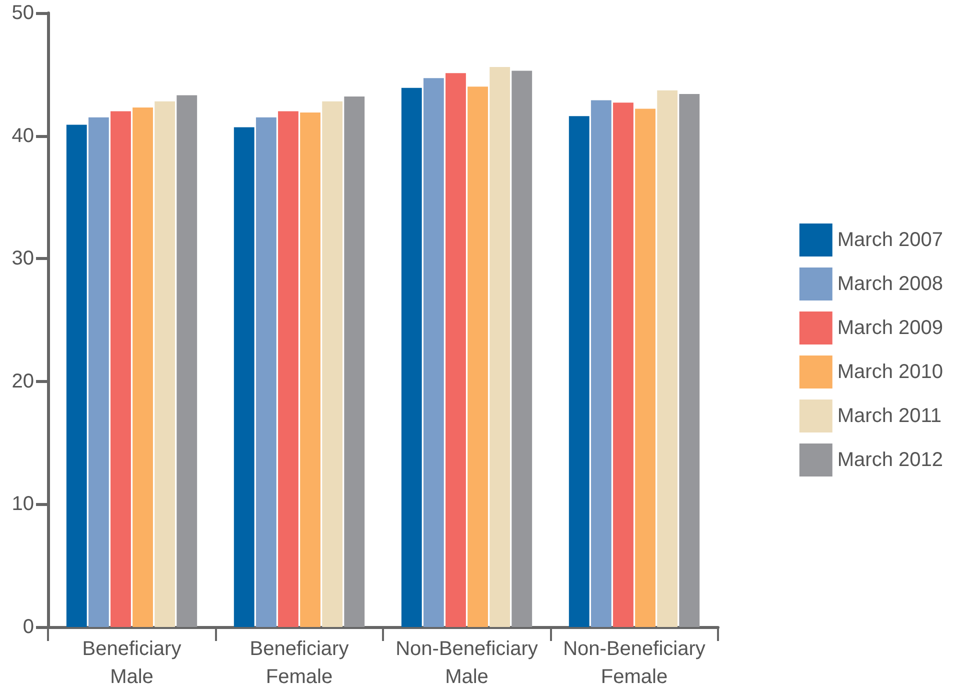  What do you see at coordinates (23, 504) in the screenshot?
I see `y-tick-label: 10` at bounding box center [23, 504].